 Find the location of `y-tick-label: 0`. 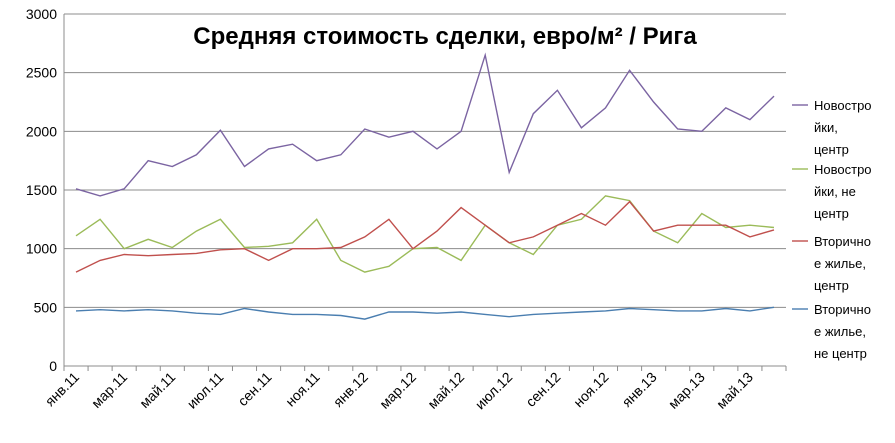

y-tick-label: 0 is located at coordinates (53, 366).